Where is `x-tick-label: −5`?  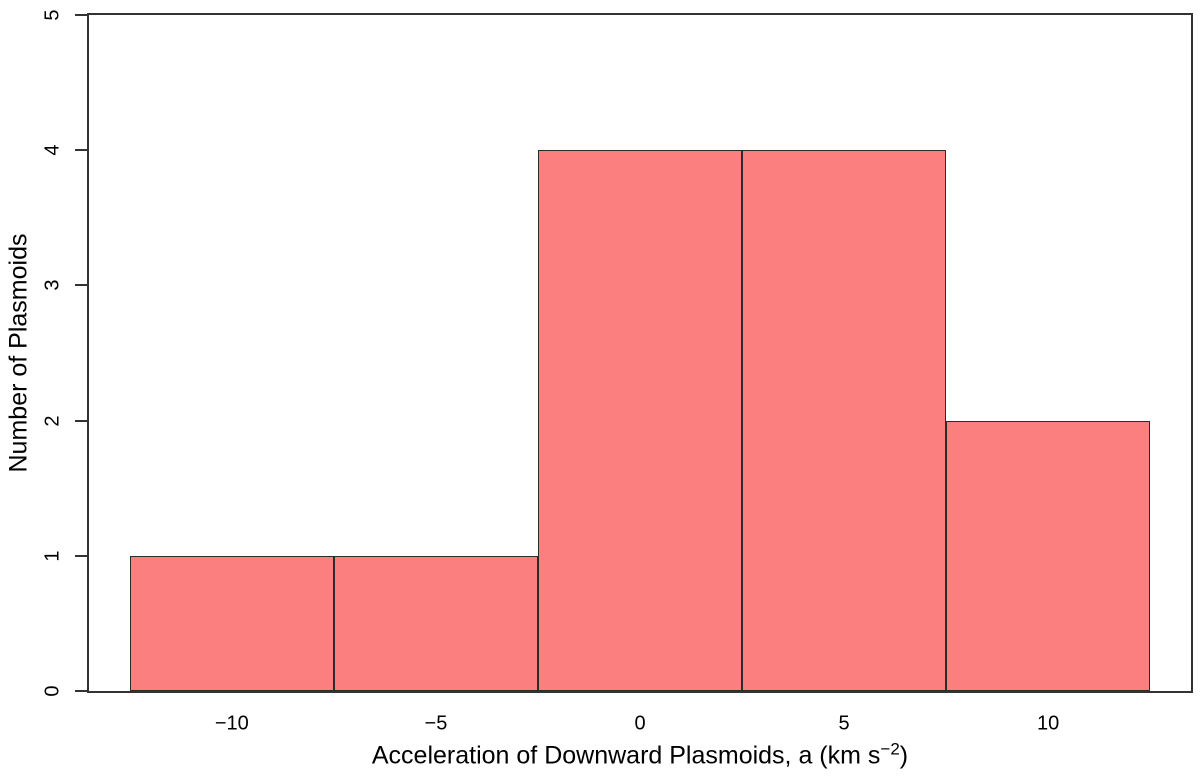
x-tick-label: −5 is located at coordinates (436, 723).